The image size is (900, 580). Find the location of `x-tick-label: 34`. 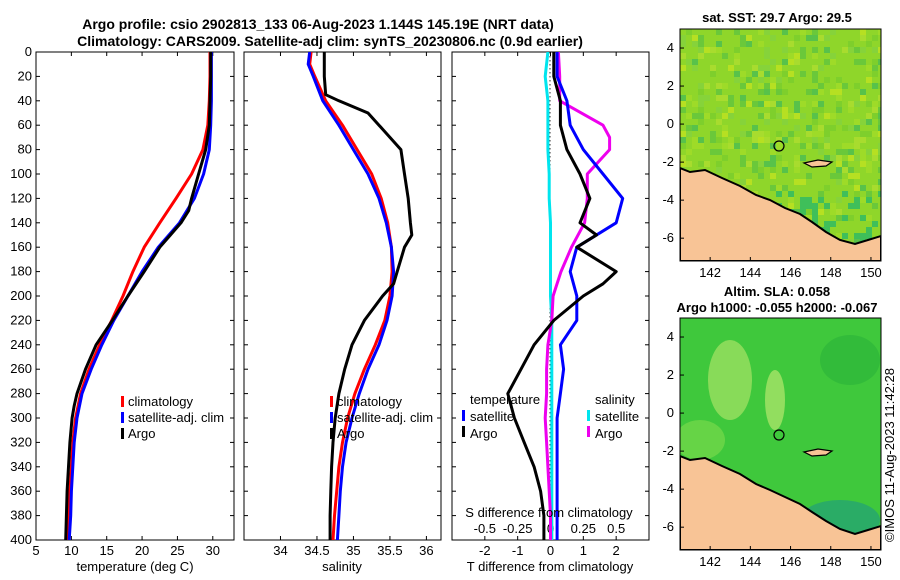

x-tick-label: 34 is located at coordinates (280, 550).